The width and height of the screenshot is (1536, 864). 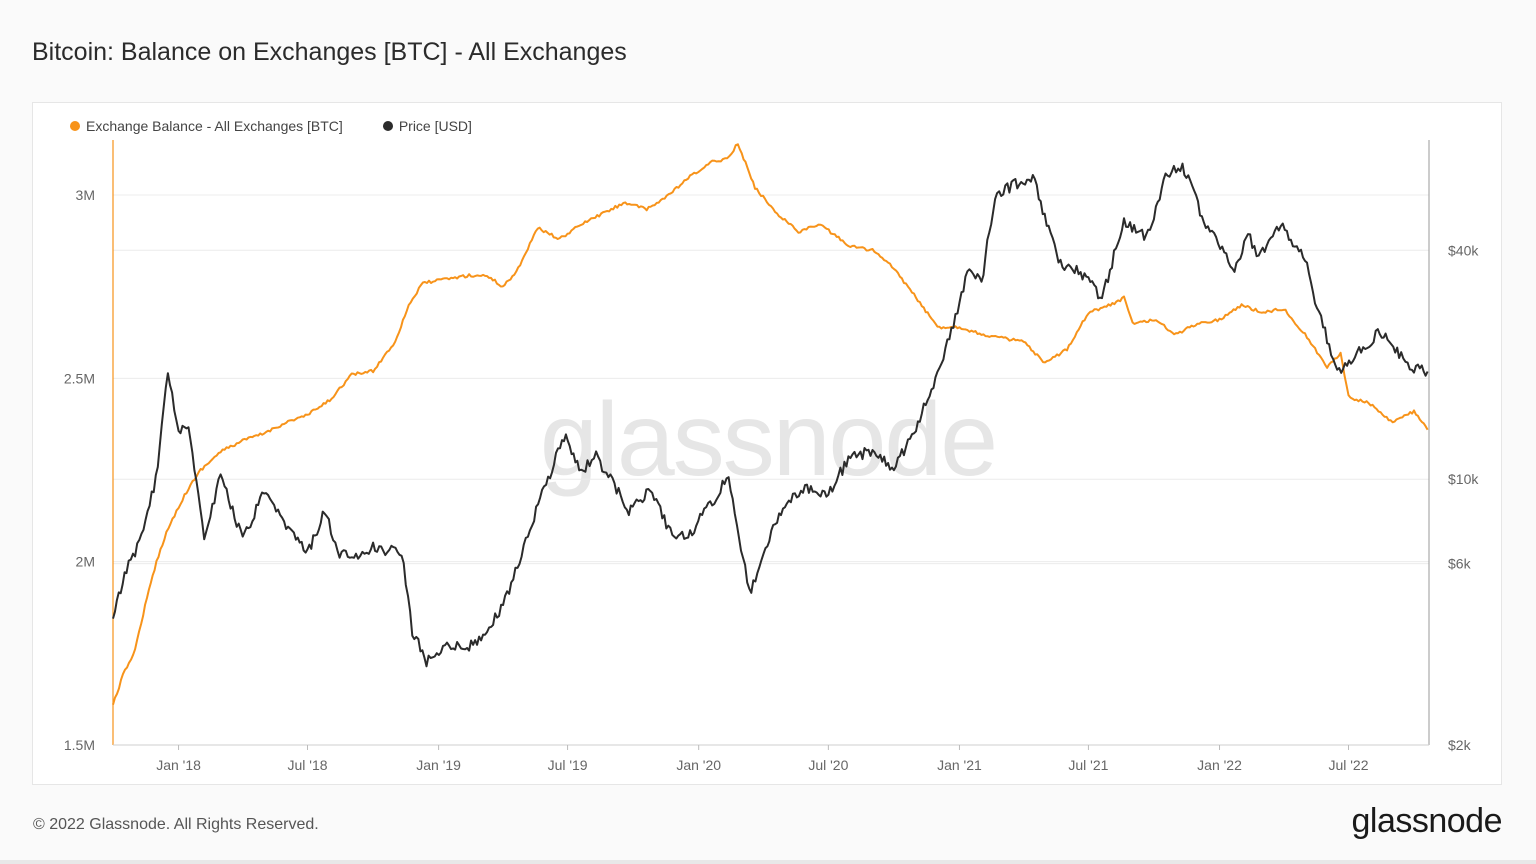 I want to click on bottom-rule, so click(x=768, y=862).